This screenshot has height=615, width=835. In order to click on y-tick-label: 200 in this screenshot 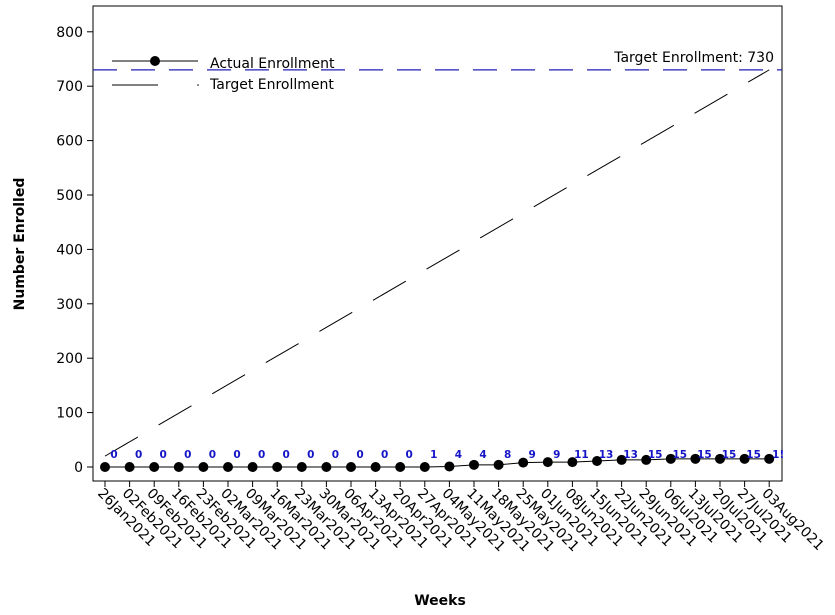, I will do `click(69, 359)`.